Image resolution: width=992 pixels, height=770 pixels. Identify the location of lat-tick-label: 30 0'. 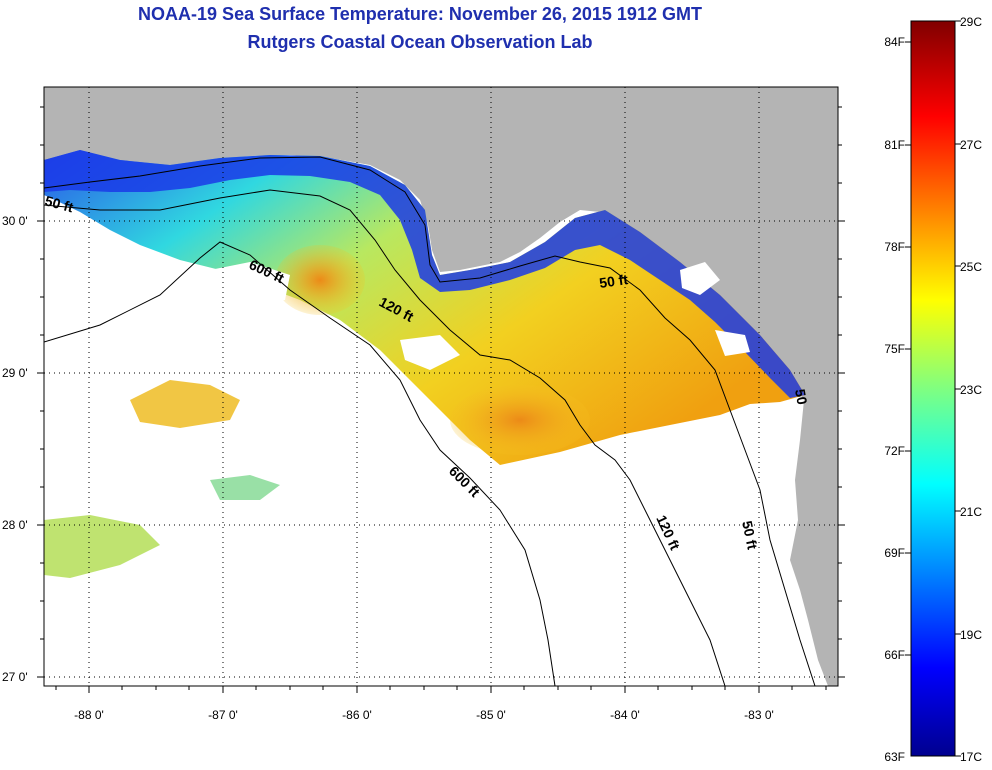
(15, 221).